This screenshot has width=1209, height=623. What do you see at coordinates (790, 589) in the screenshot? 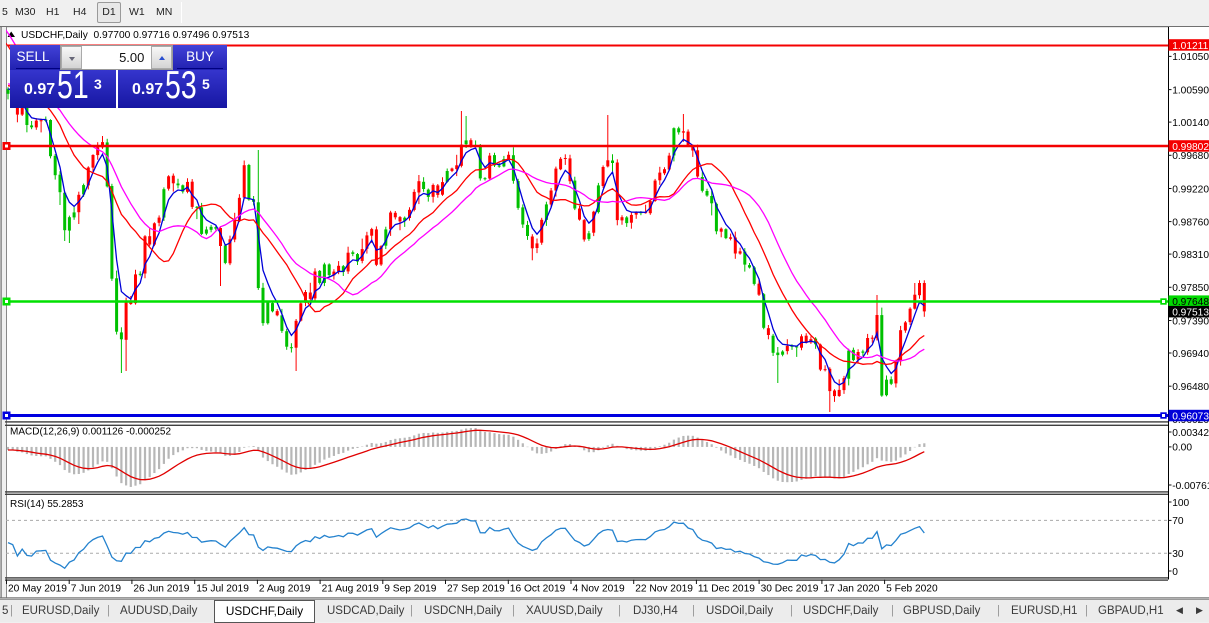
I see `svg-text: 30 Dec 2019` at bounding box center [790, 589].